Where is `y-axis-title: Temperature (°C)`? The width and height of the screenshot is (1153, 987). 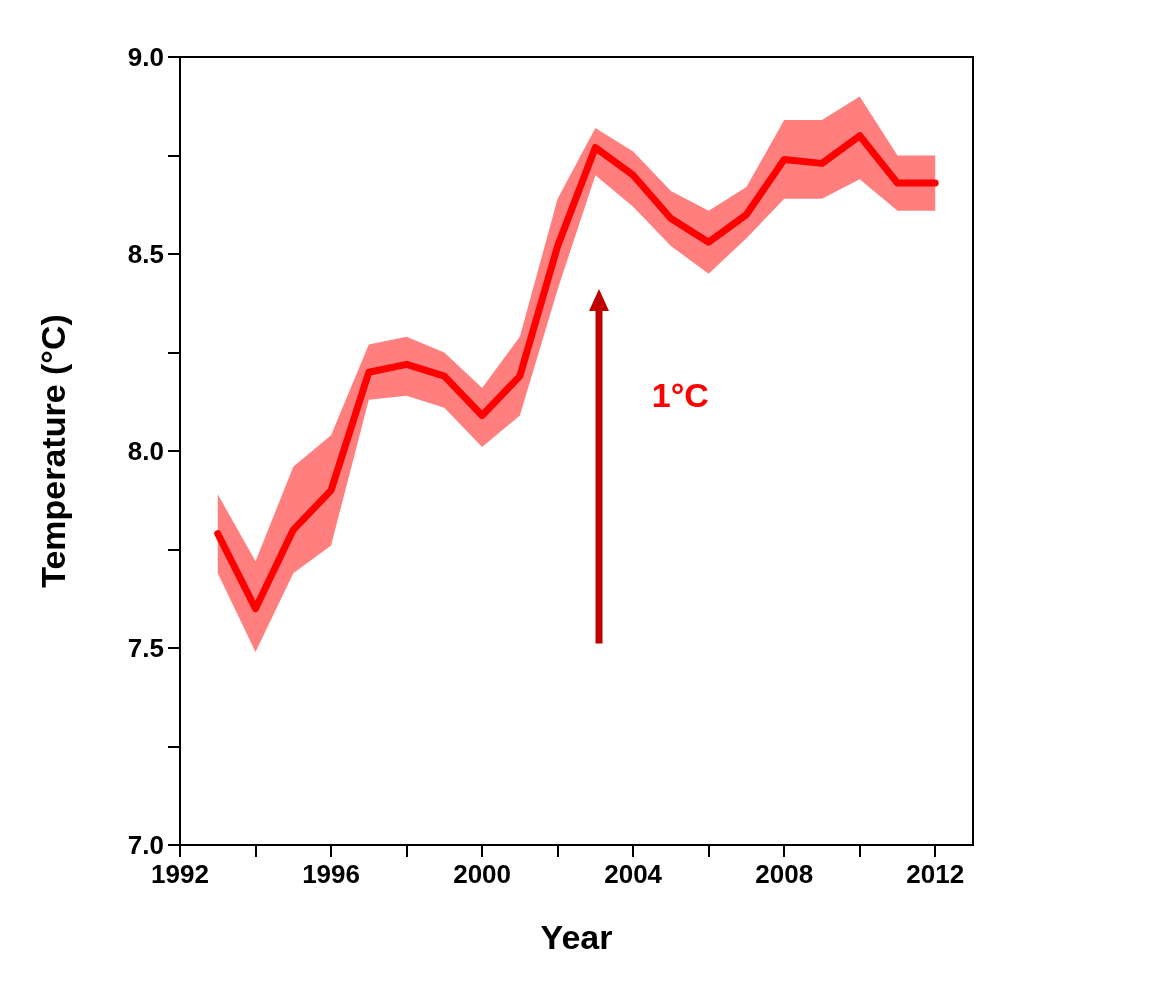 y-axis-title: Temperature (°C) is located at coordinates (53, 451).